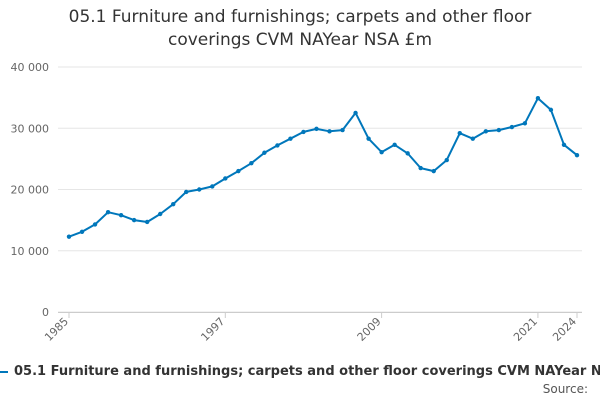 The width and height of the screenshot is (600, 400). Describe the element at coordinates (369, 329) in the screenshot. I see `x-tick-label: 2009` at that location.